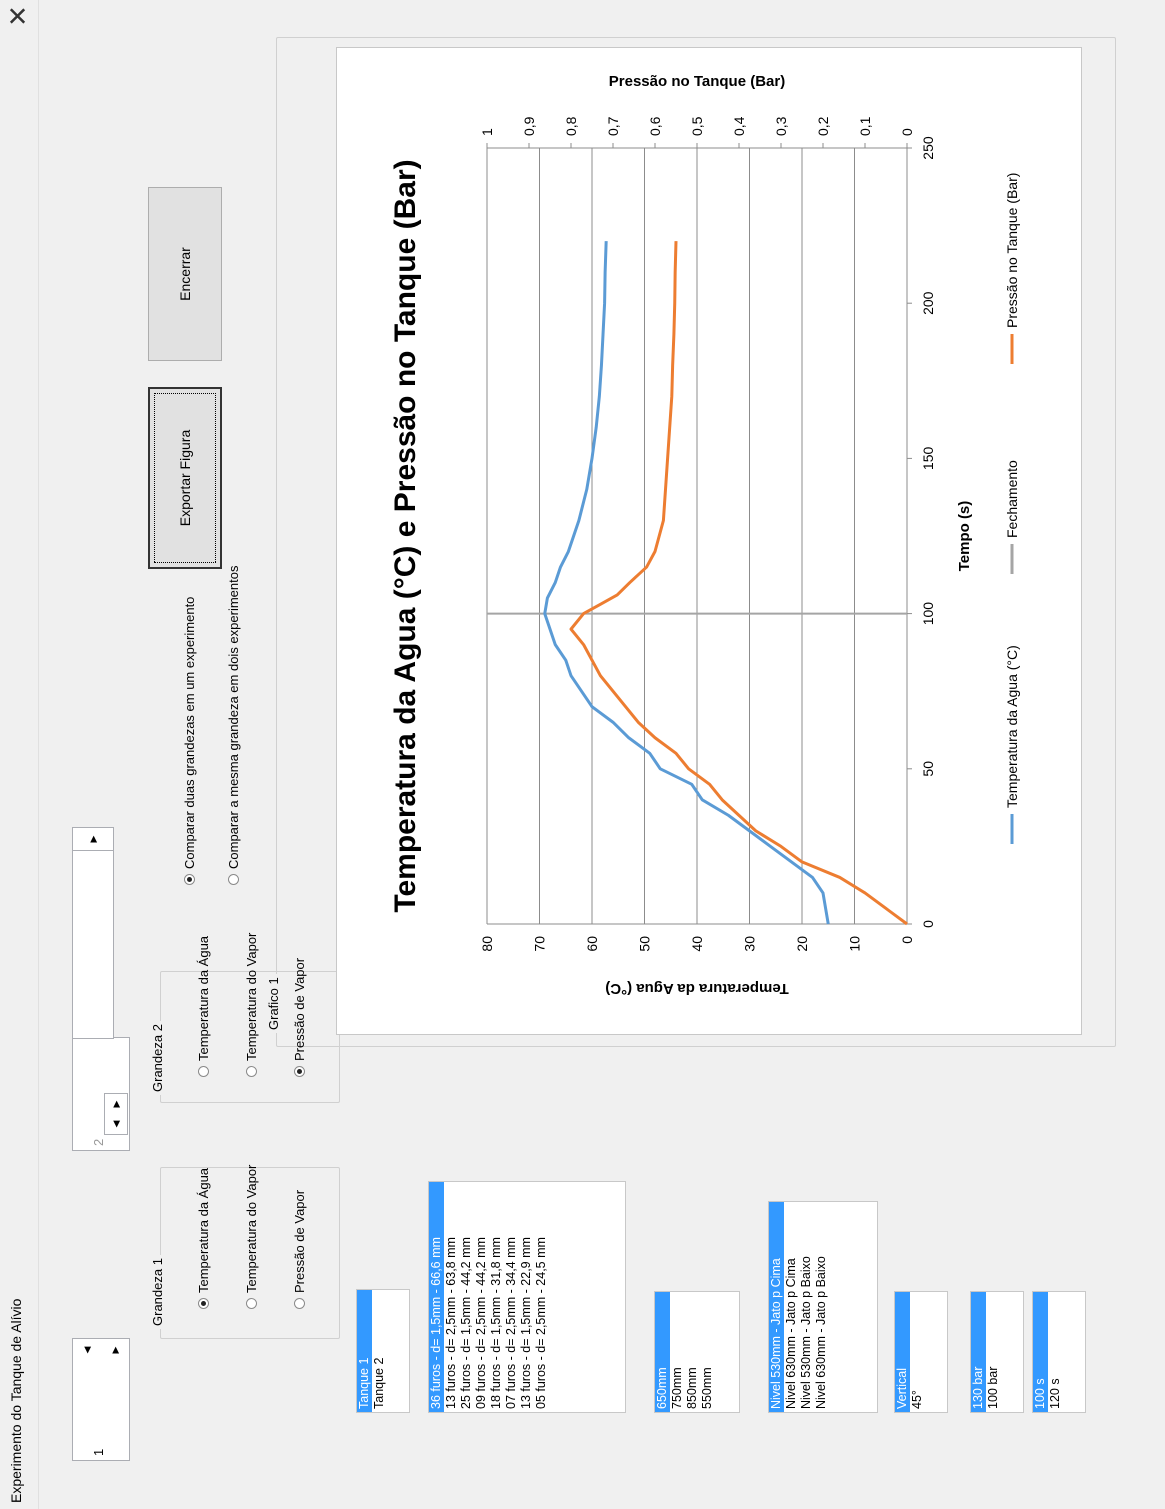 Image resolution: width=1165 pixels, height=1509 pixels. I want to click on x-axis-label: Tempo (s), so click(964, 536).